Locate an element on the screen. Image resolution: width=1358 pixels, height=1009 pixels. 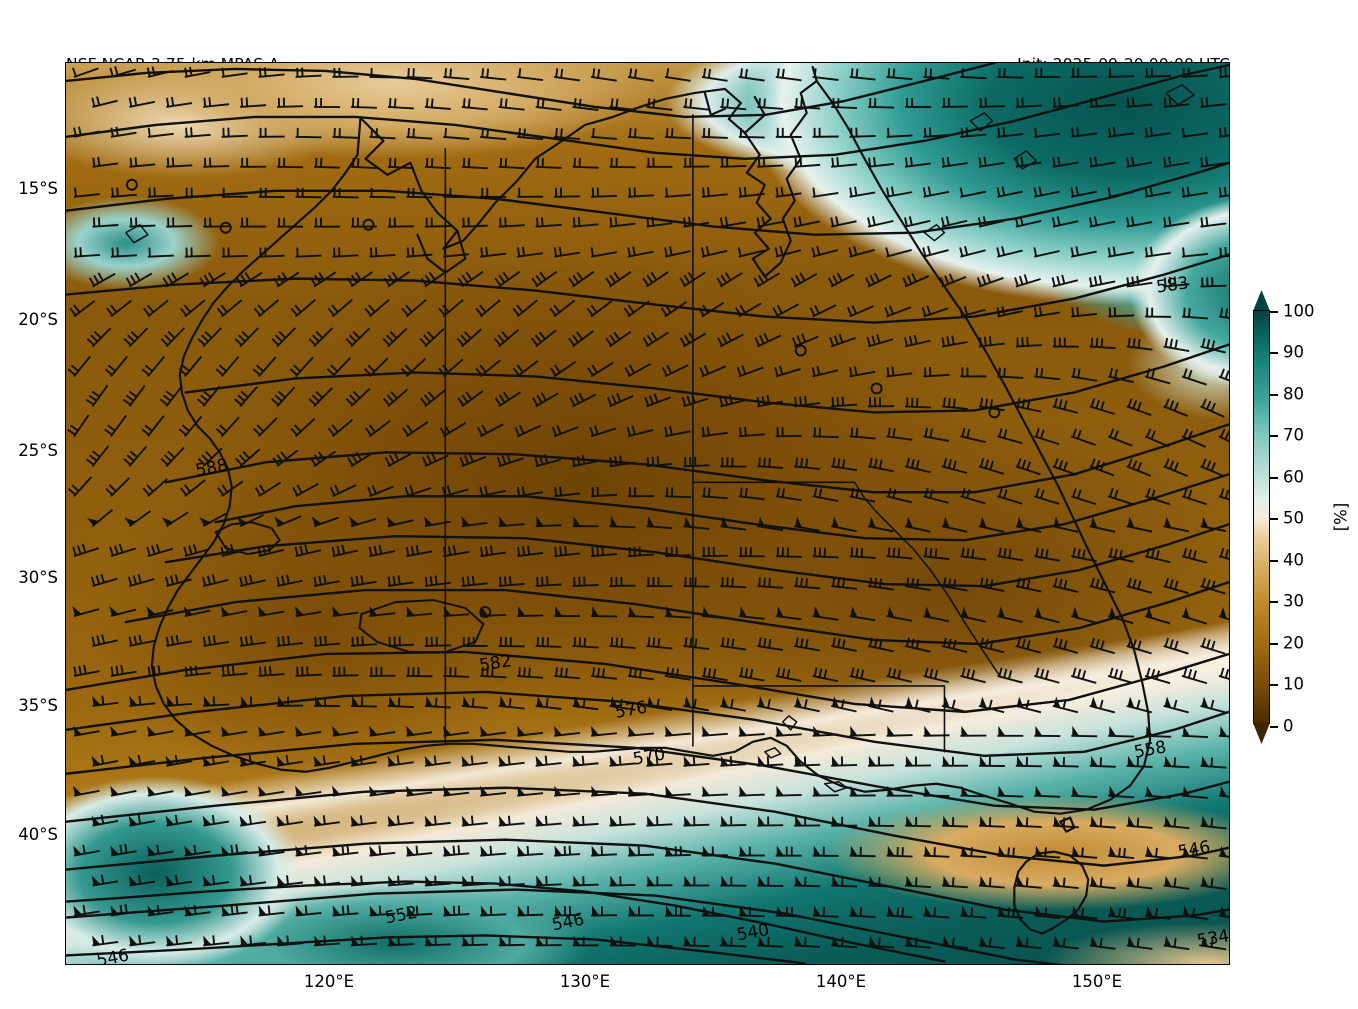
colorbar-tick-60: 60 is located at coordinates (1293, 477).